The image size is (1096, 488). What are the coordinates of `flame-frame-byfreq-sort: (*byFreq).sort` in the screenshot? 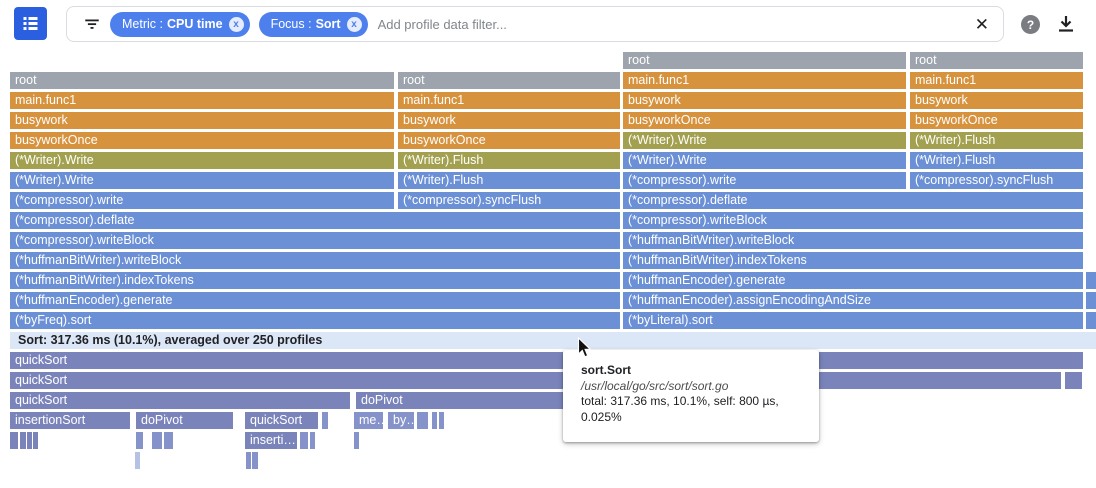 It's located at (315, 320).